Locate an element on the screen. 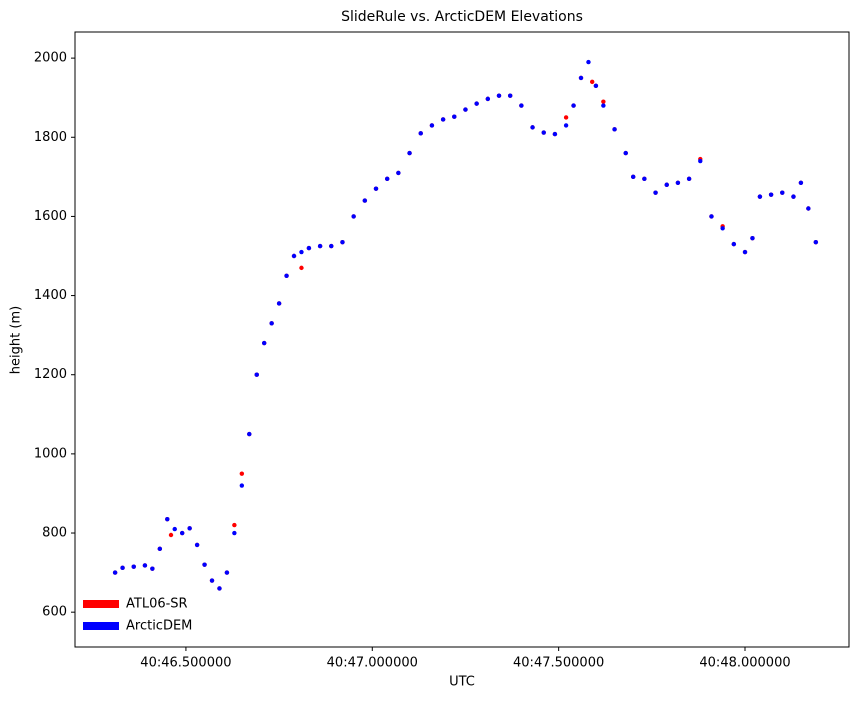 This screenshot has width=859, height=703. x-tick-label: 40:46.500000 is located at coordinates (185, 663).